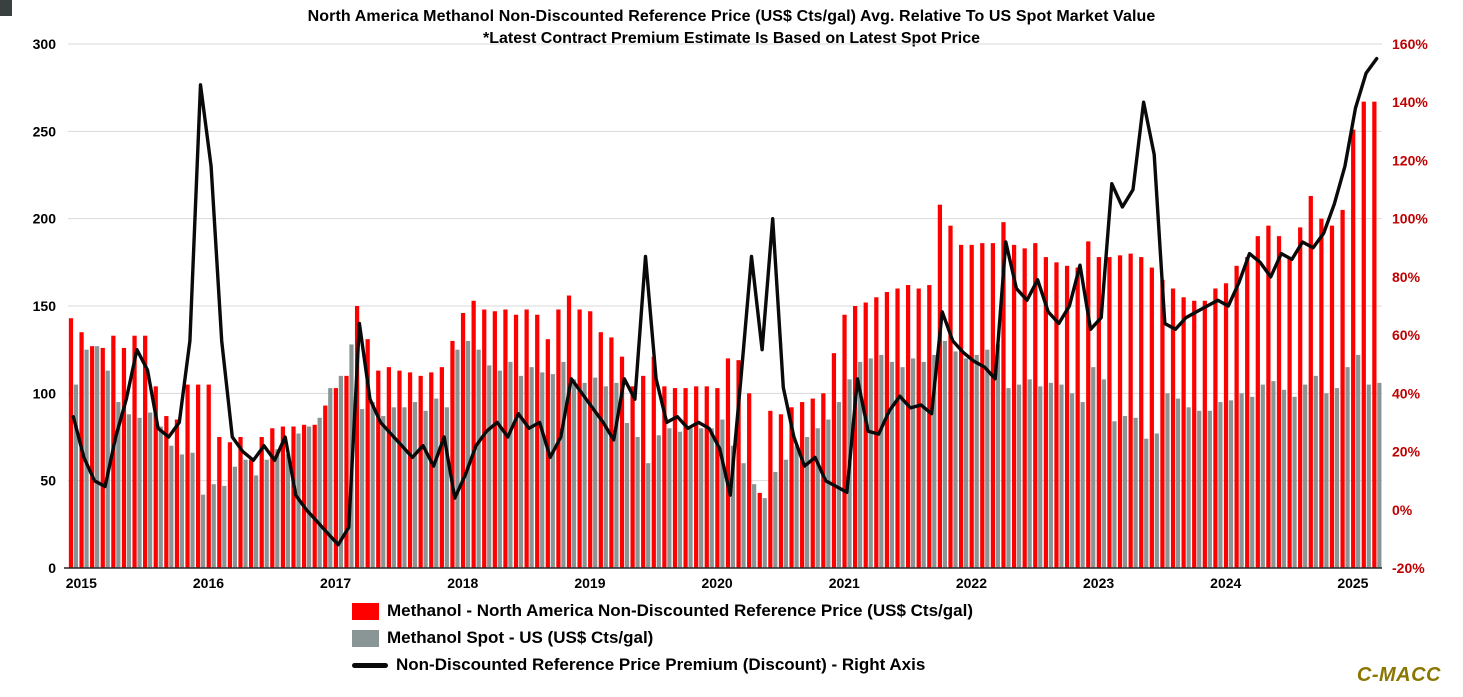 The image size is (1463, 697). Describe the element at coordinates (365, 638) in the screenshot. I see `gray-bar-swatch-icon` at that location.